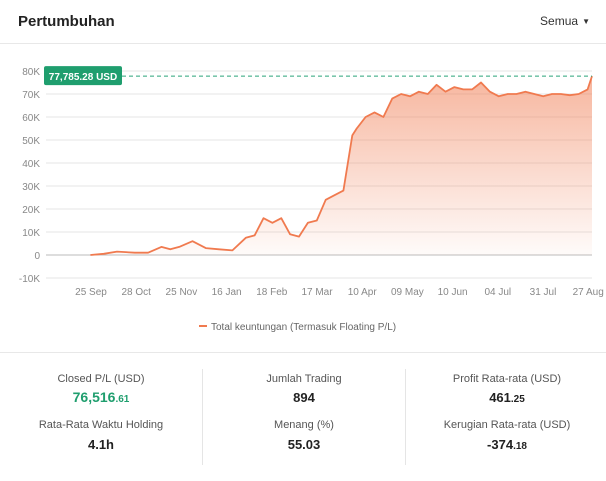 This screenshot has width=606, height=481. What do you see at coordinates (497, 292) in the screenshot?
I see `x-tick-label: 04 Jul` at bounding box center [497, 292].